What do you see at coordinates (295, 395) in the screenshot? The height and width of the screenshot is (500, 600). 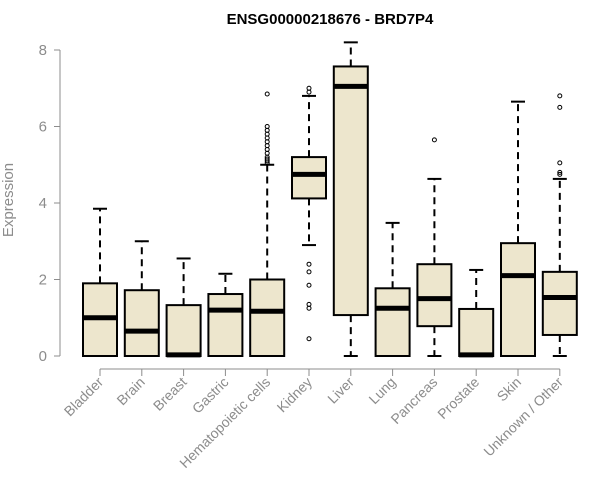 I see `x-tick-label: Kidney` at bounding box center [295, 395].